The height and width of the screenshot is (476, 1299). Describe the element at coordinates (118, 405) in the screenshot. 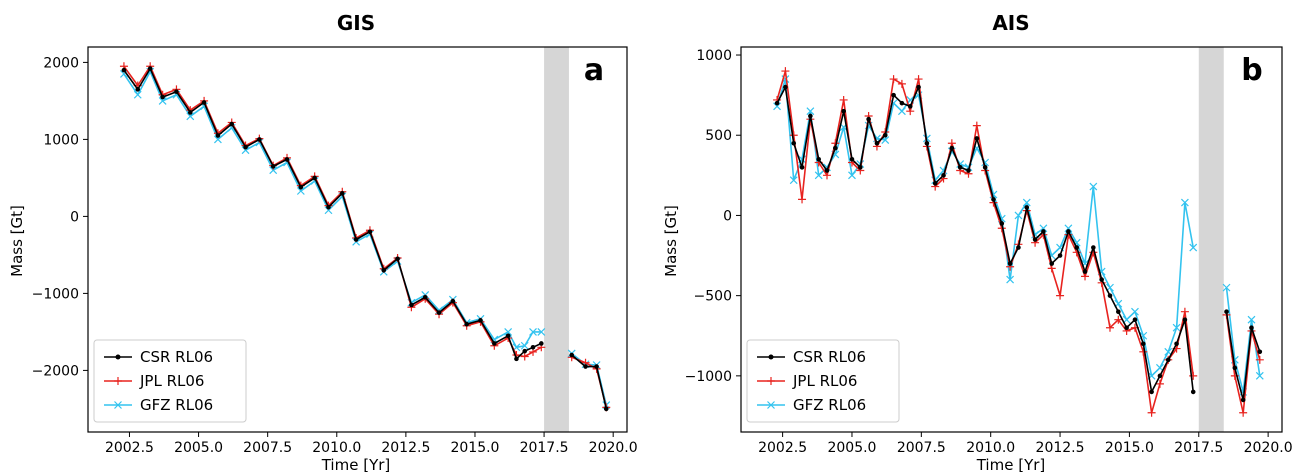

I see `gis-legend-marker-gfz-rl06` at that location.